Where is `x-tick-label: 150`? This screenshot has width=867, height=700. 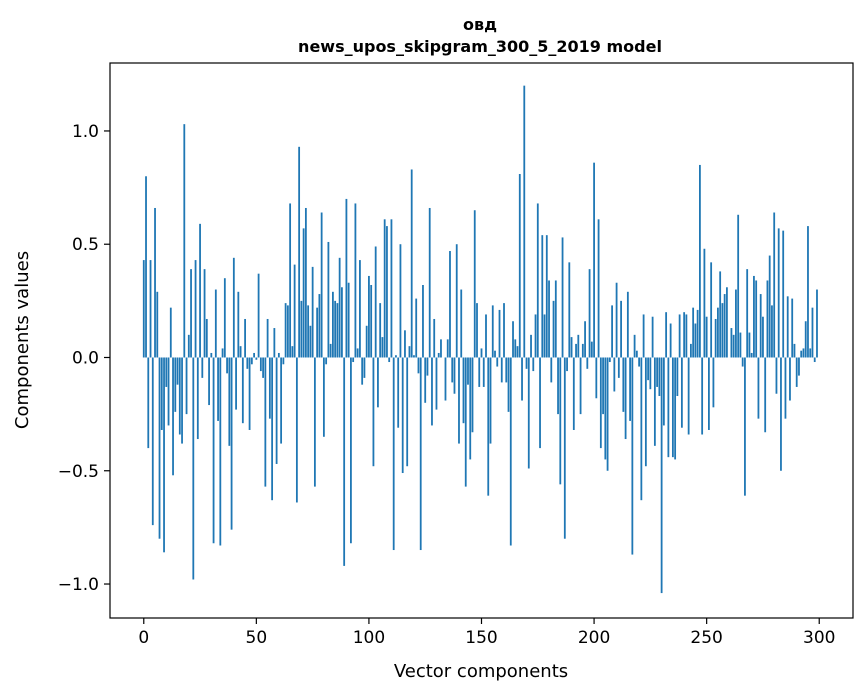
x-tick-label: 150 is located at coordinates (481, 638).